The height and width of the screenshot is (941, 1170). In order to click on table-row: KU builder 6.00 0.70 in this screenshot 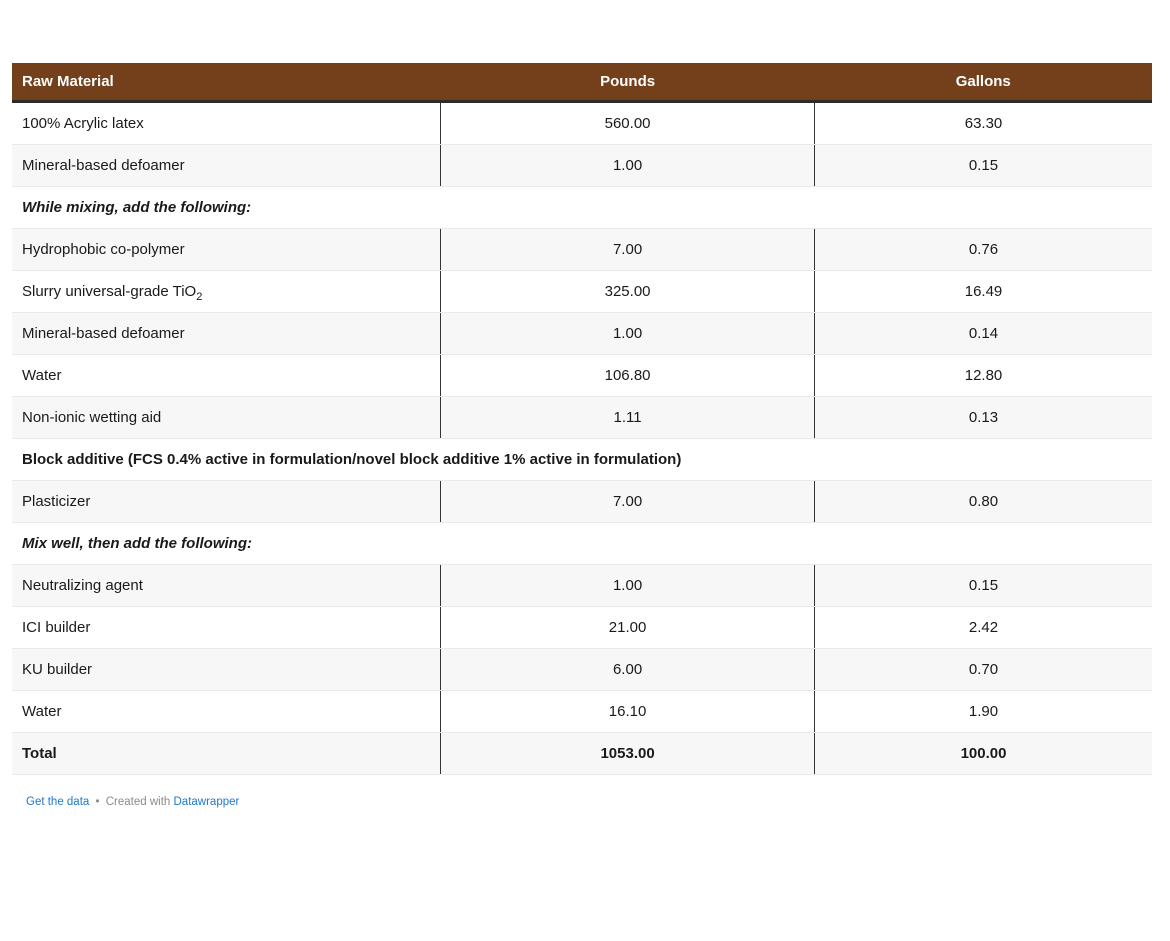, I will do `click(582, 669)`.